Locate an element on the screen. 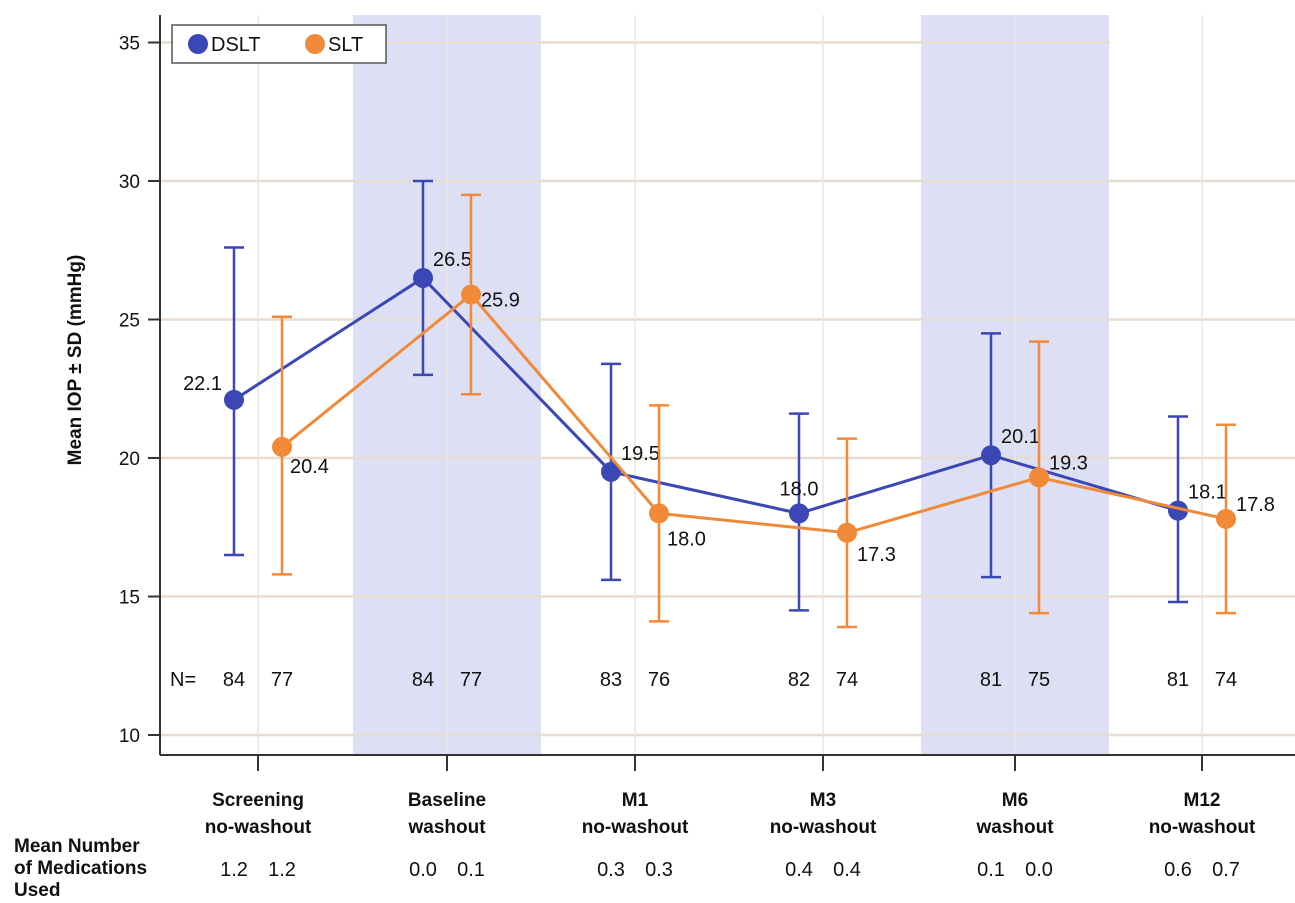  data-label: 18.1 is located at coordinates (1207, 493).